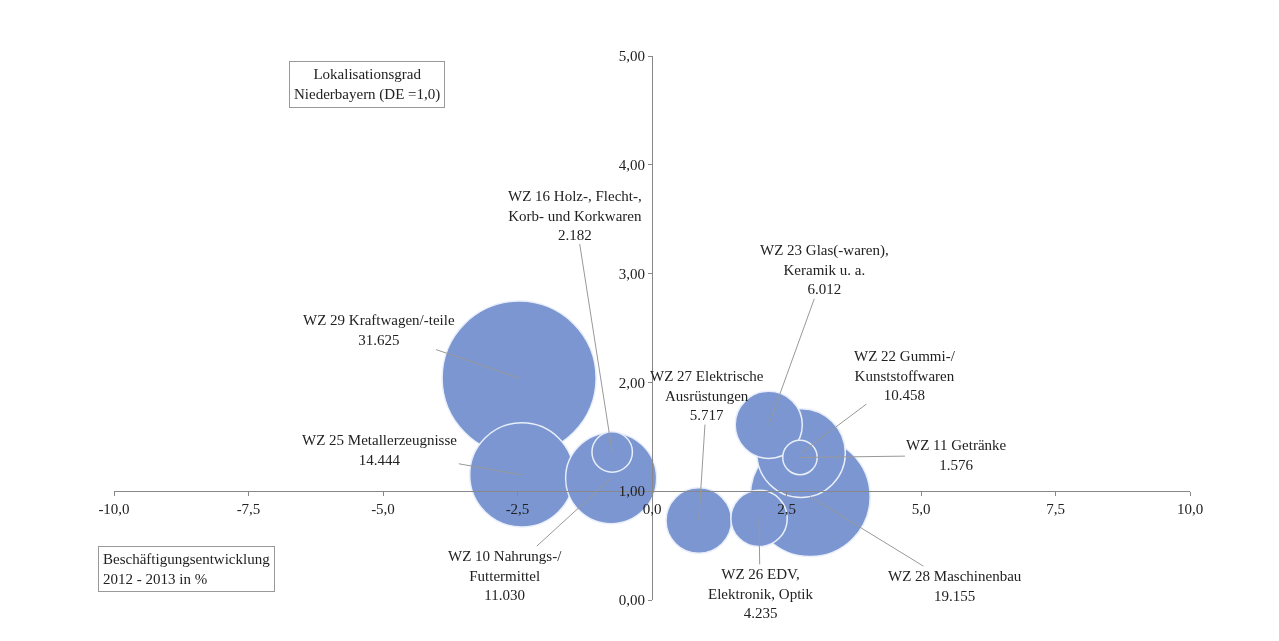  What do you see at coordinates (575, 215) in the screenshot?
I see `annotation: WZ 16 Holz-, Flecht-, Korb- und Korkwaren 2.182` at bounding box center [575, 215].